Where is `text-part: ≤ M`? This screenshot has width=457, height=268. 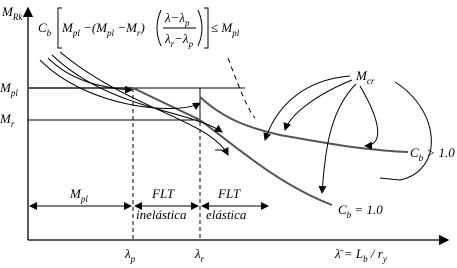 text-part: ≤ M is located at coordinates (222, 27).